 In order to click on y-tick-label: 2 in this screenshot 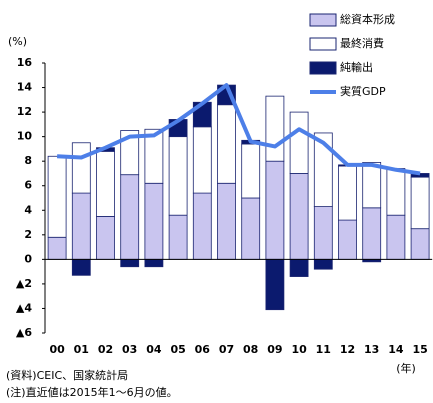, I will do `click(28, 234)`.